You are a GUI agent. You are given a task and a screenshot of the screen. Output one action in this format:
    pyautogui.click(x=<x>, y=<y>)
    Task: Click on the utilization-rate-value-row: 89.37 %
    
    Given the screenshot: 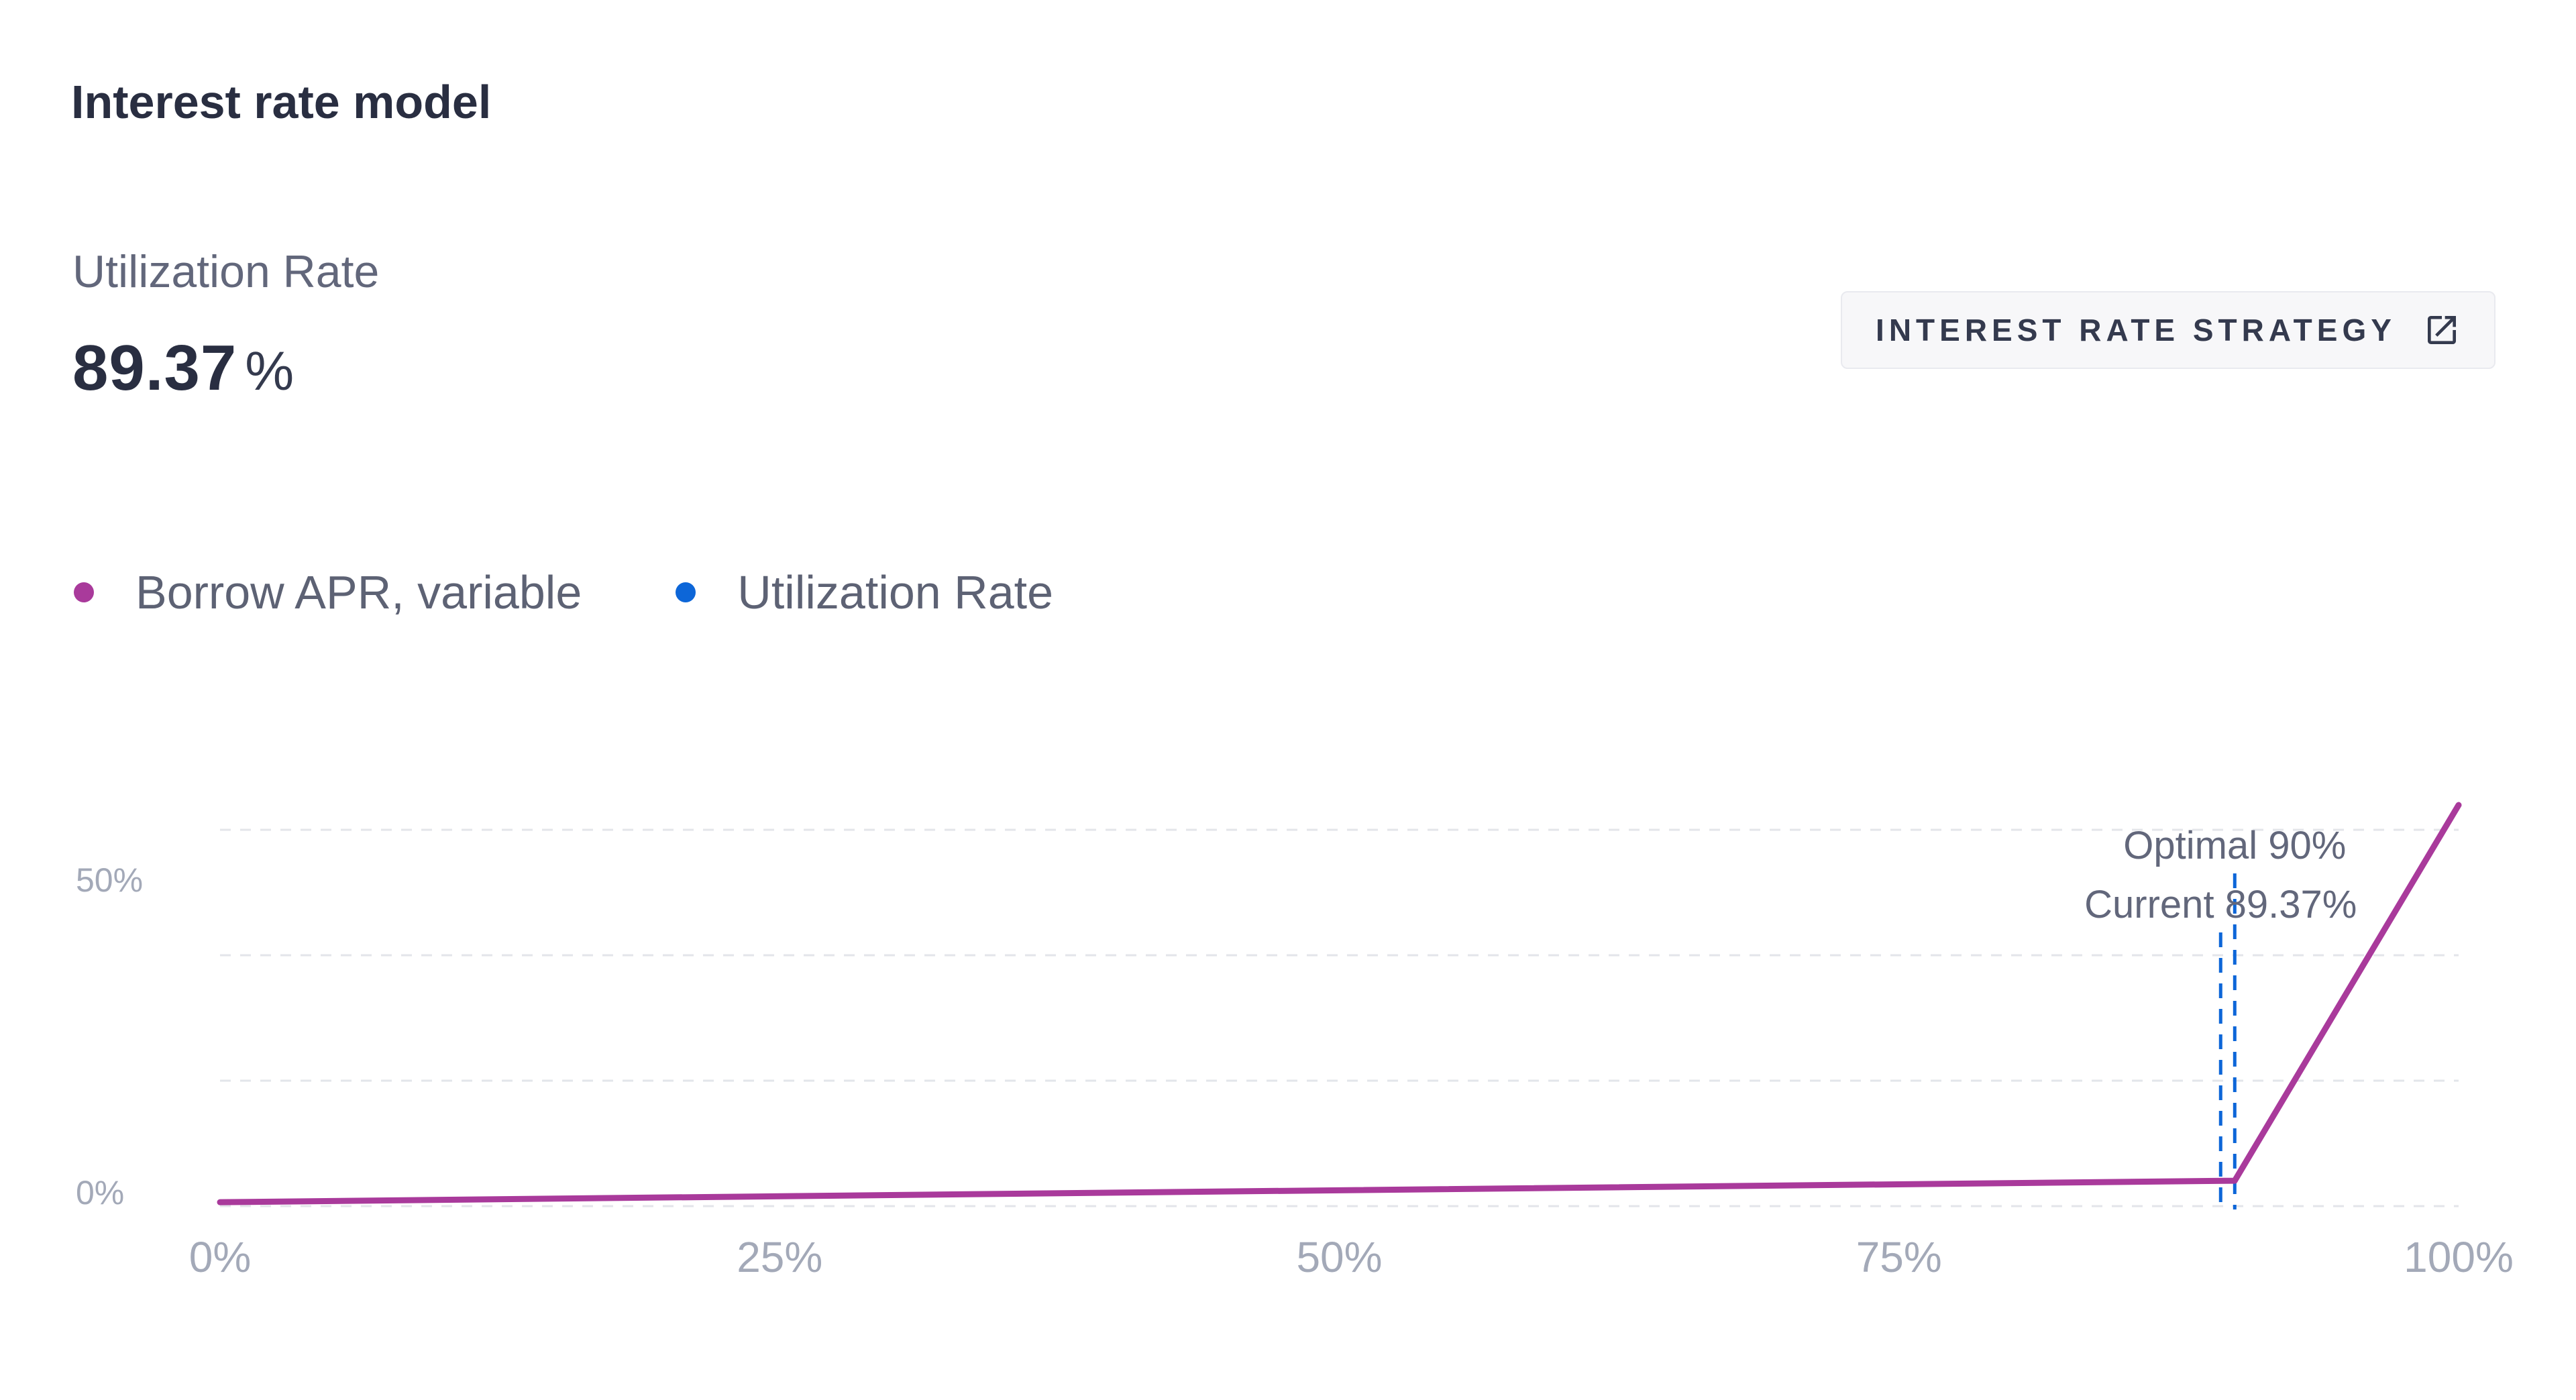 What is the action you would take?
    pyautogui.click(x=183, y=368)
    